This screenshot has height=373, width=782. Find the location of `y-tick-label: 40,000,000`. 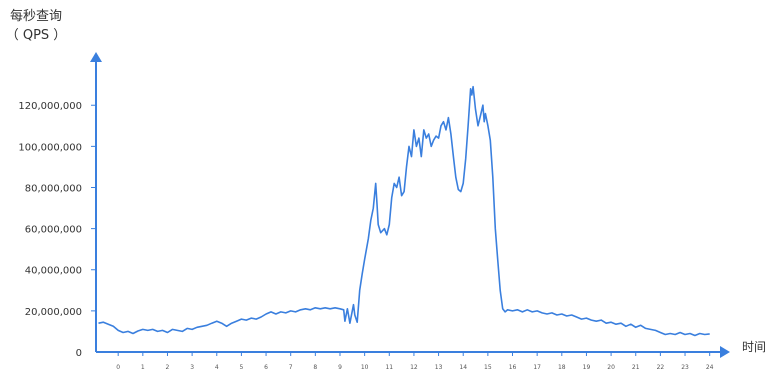

y-tick-label: 40,000,000 is located at coordinates (53, 271).